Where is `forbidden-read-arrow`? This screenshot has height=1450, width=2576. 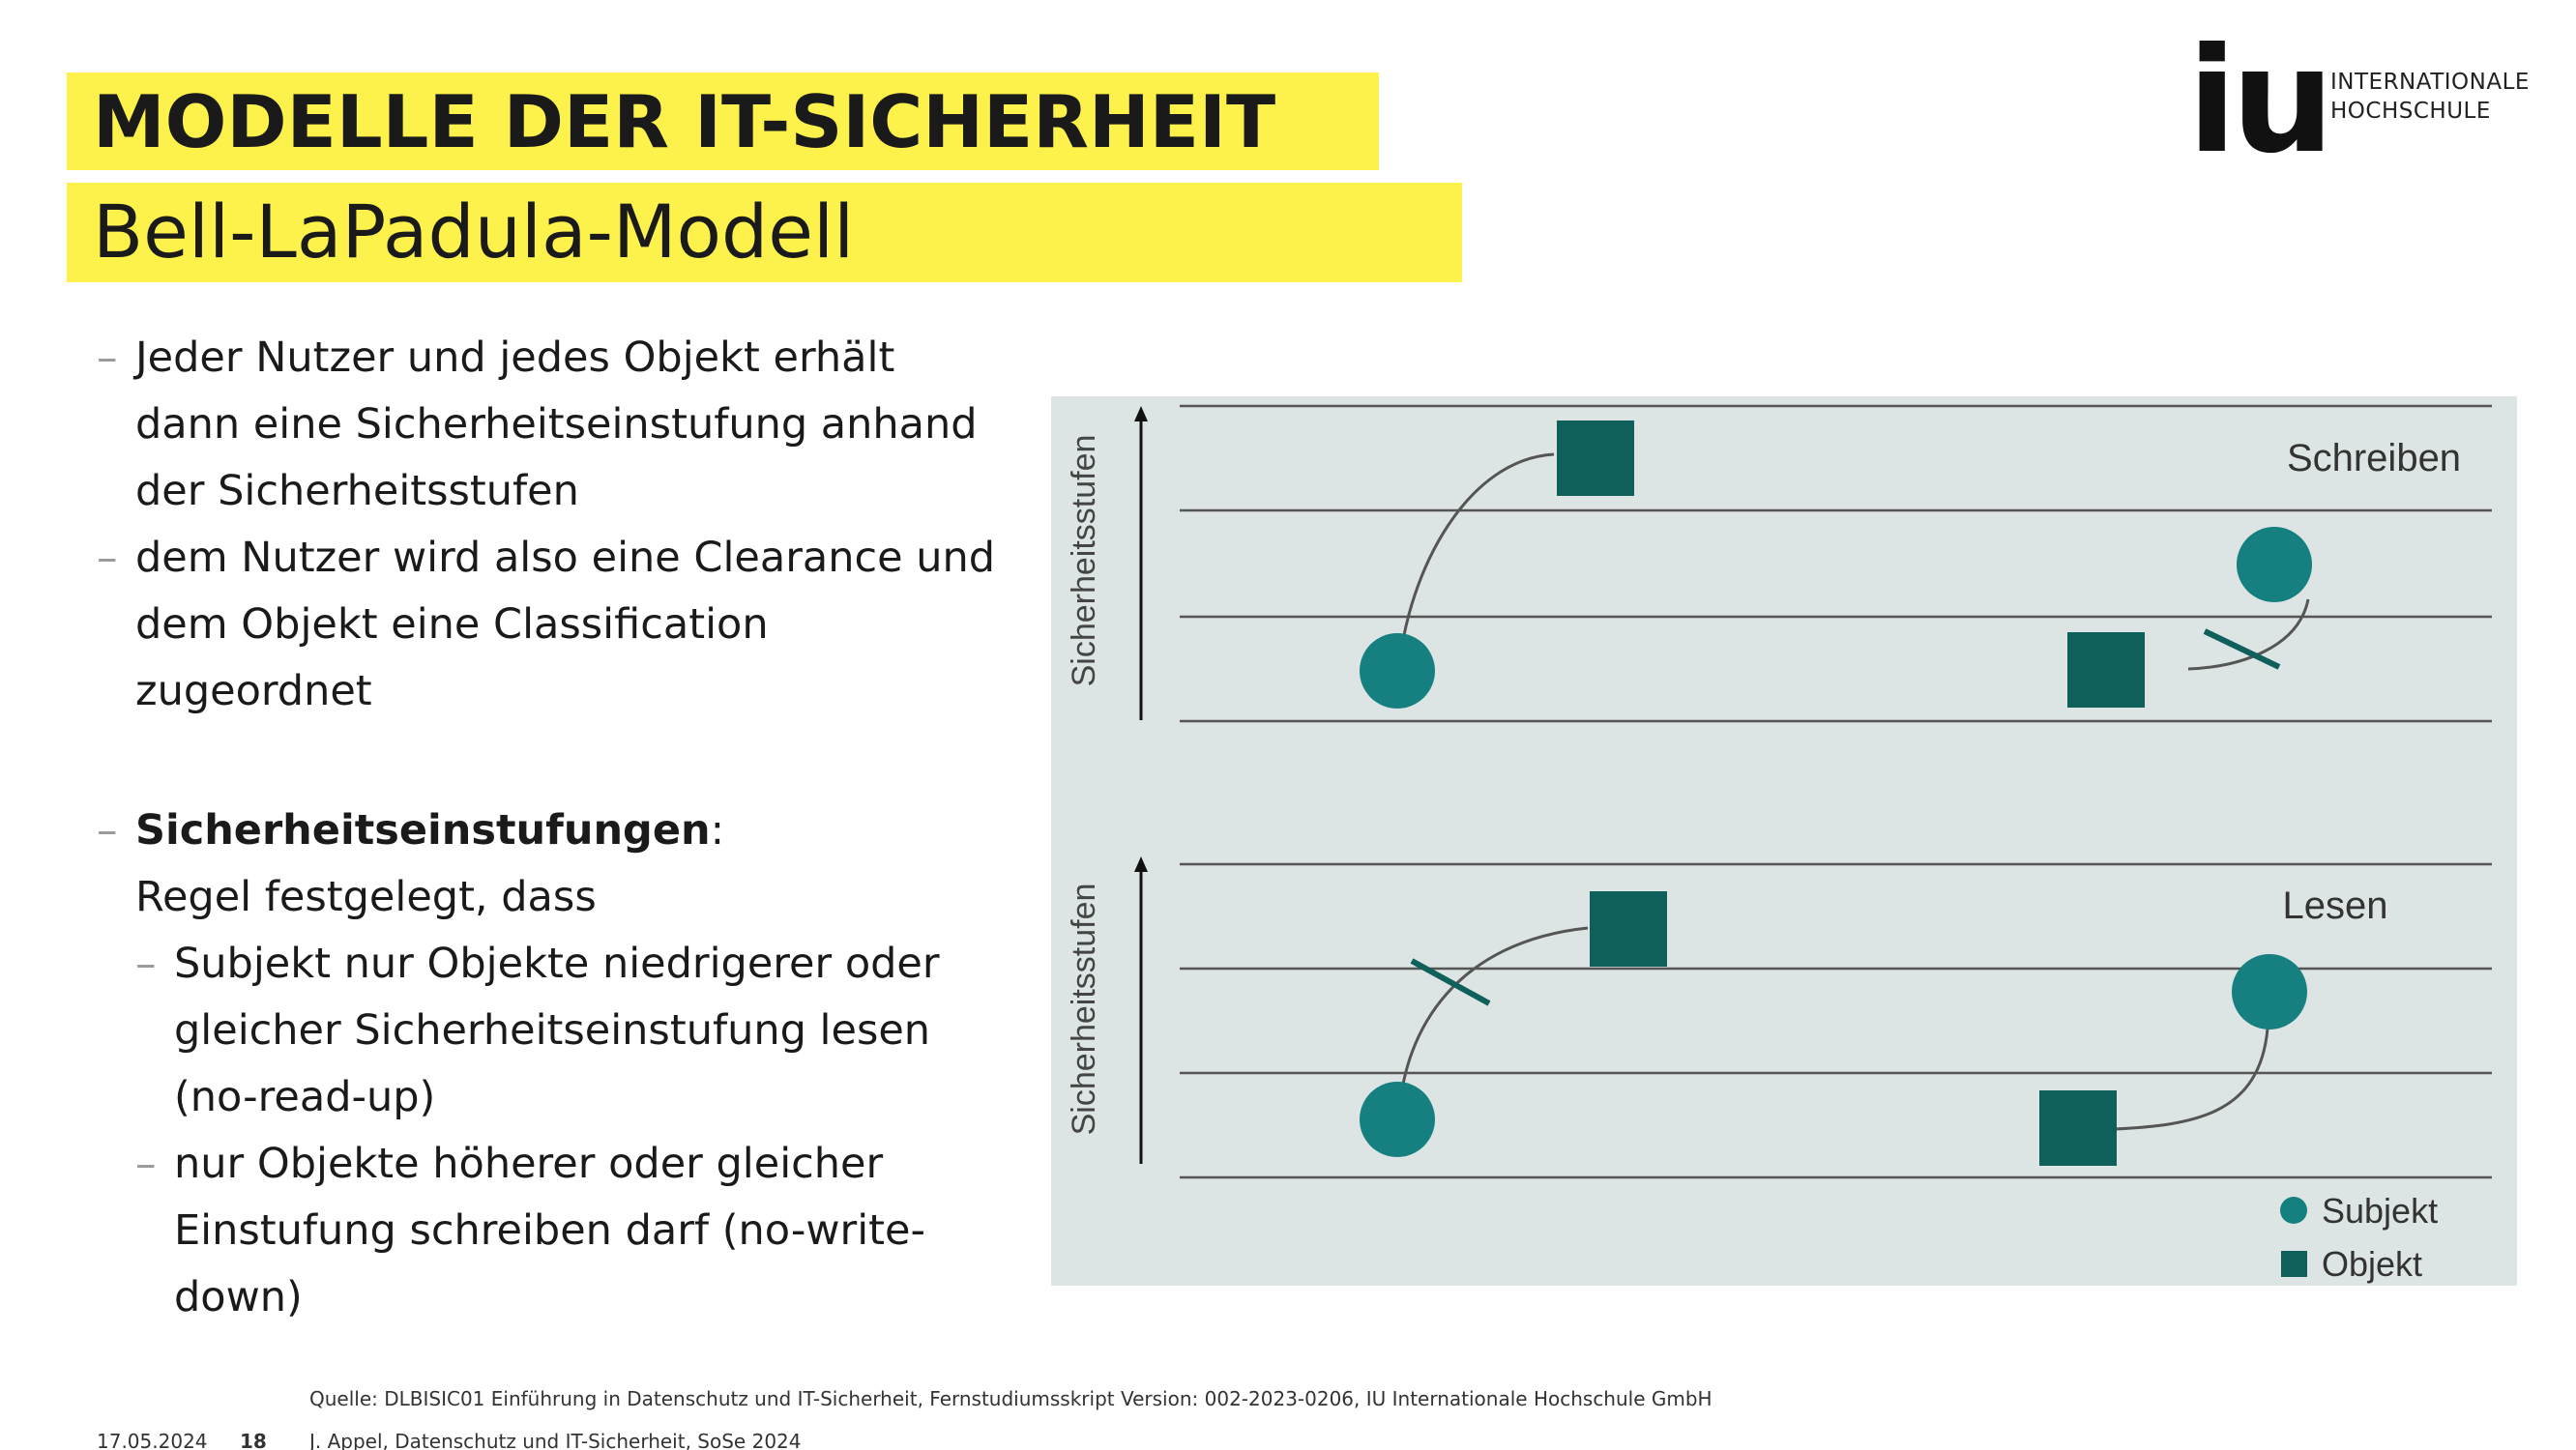
forbidden-read-arrow is located at coordinates (1493, 1021).